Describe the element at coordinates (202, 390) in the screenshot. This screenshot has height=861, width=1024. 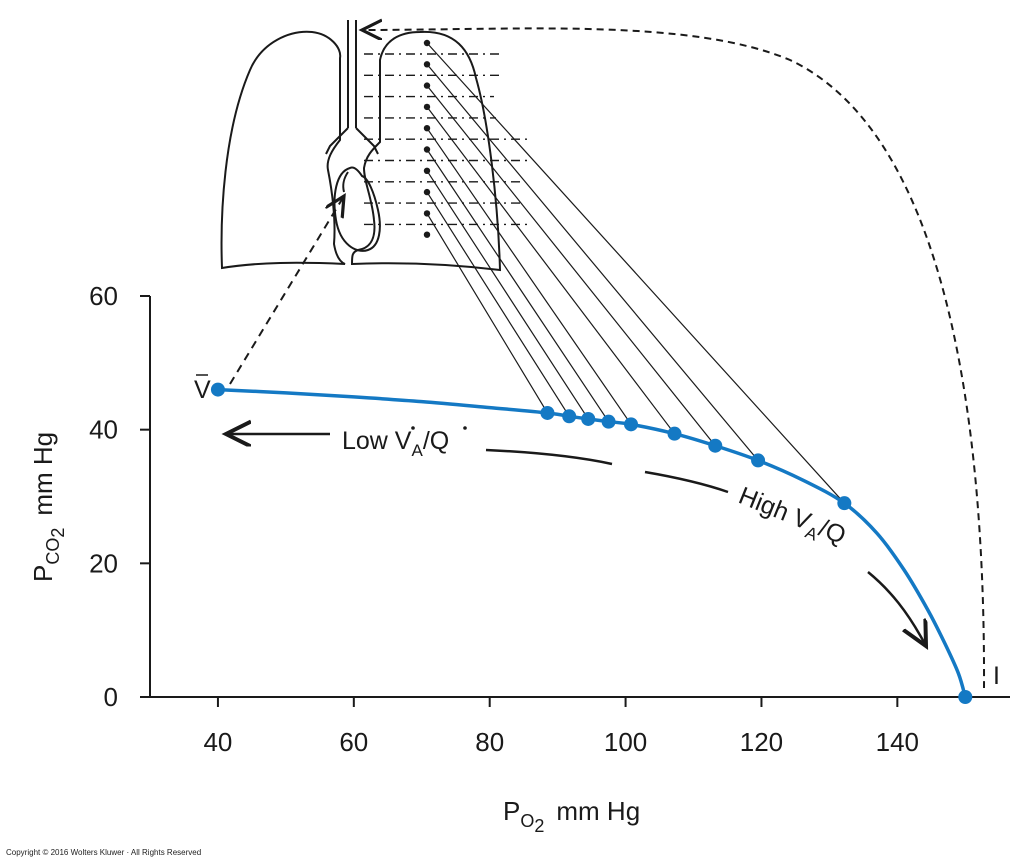
I see `venous-label: V` at that location.